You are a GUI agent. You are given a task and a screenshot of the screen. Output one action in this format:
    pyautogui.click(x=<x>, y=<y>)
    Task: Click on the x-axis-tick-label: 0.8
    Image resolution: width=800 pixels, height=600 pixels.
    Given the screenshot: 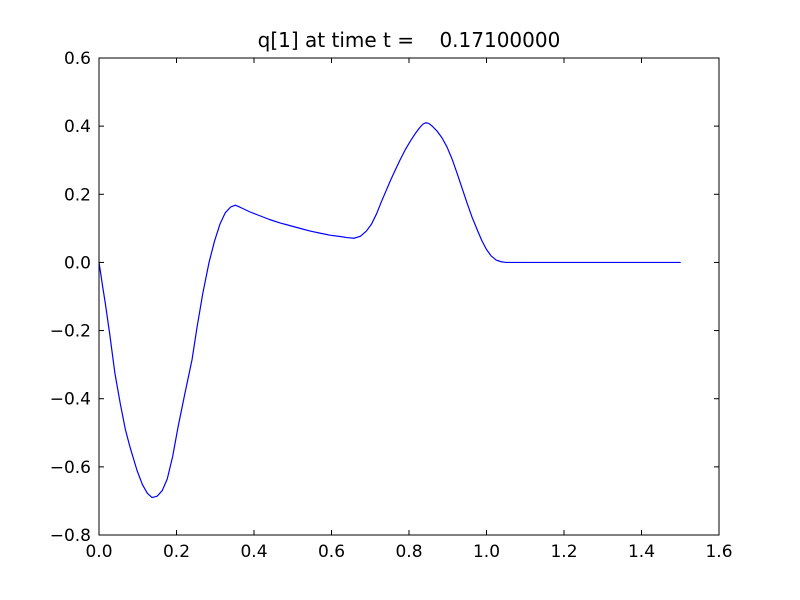 What is the action you would take?
    pyautogui.click(x=408, y=552)
    